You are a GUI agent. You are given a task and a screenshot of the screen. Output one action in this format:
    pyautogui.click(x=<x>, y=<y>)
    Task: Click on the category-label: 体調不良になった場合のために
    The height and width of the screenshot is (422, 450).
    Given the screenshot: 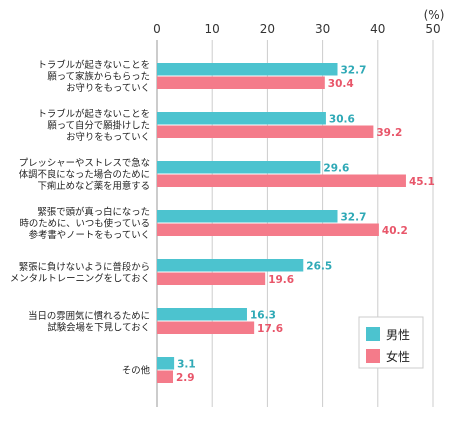 What is the action you would take?
    pyautogui.click(x=84, y=175)
    